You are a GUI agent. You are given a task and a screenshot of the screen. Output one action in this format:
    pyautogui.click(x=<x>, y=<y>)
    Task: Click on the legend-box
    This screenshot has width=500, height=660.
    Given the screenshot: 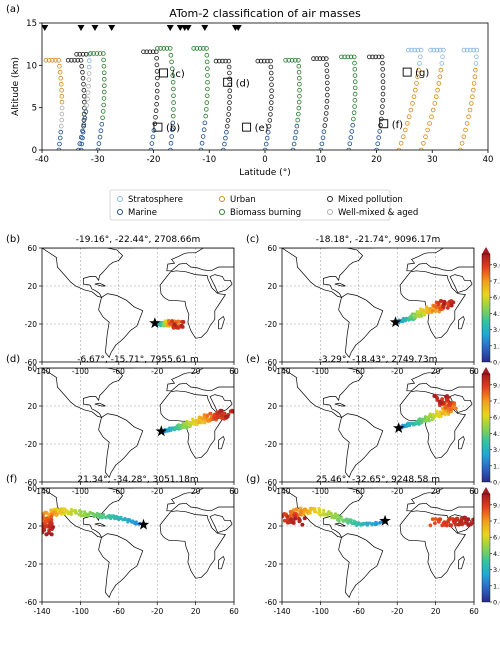 What is the action you would take?
    pyautogui.click(x=250, y=205)
    